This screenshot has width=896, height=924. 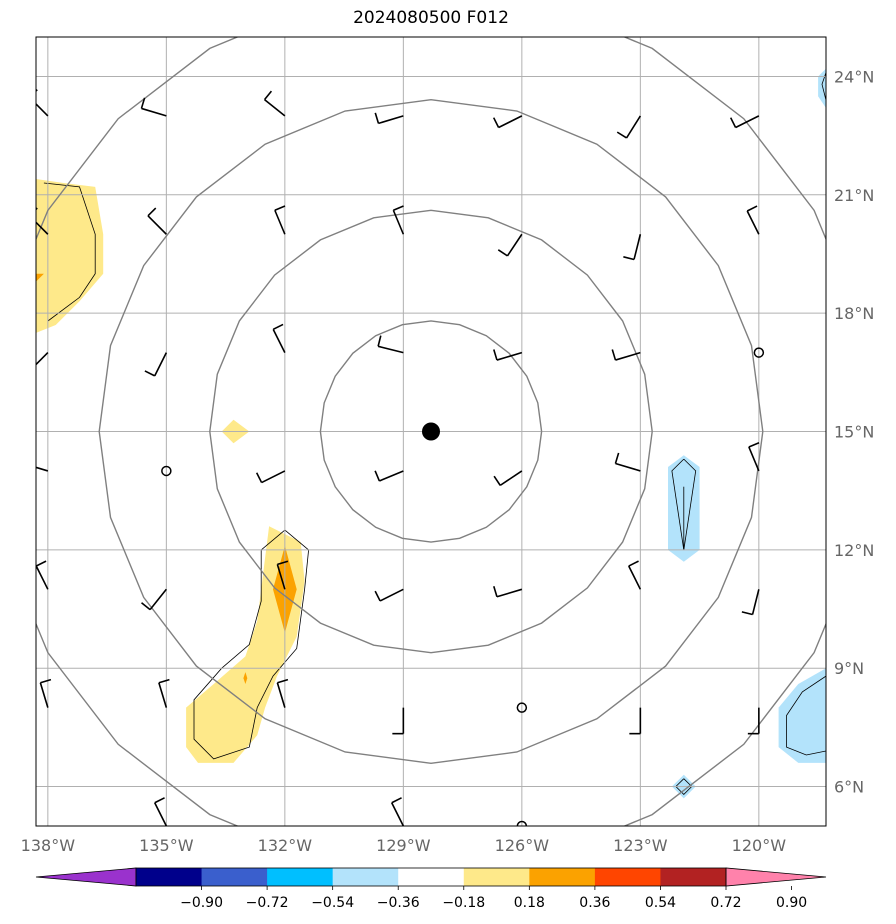 What do you see at coordinates (166, 845) in the screenshot?
I see `x-tick-label: 135°W` at bounding box center [166, 845].